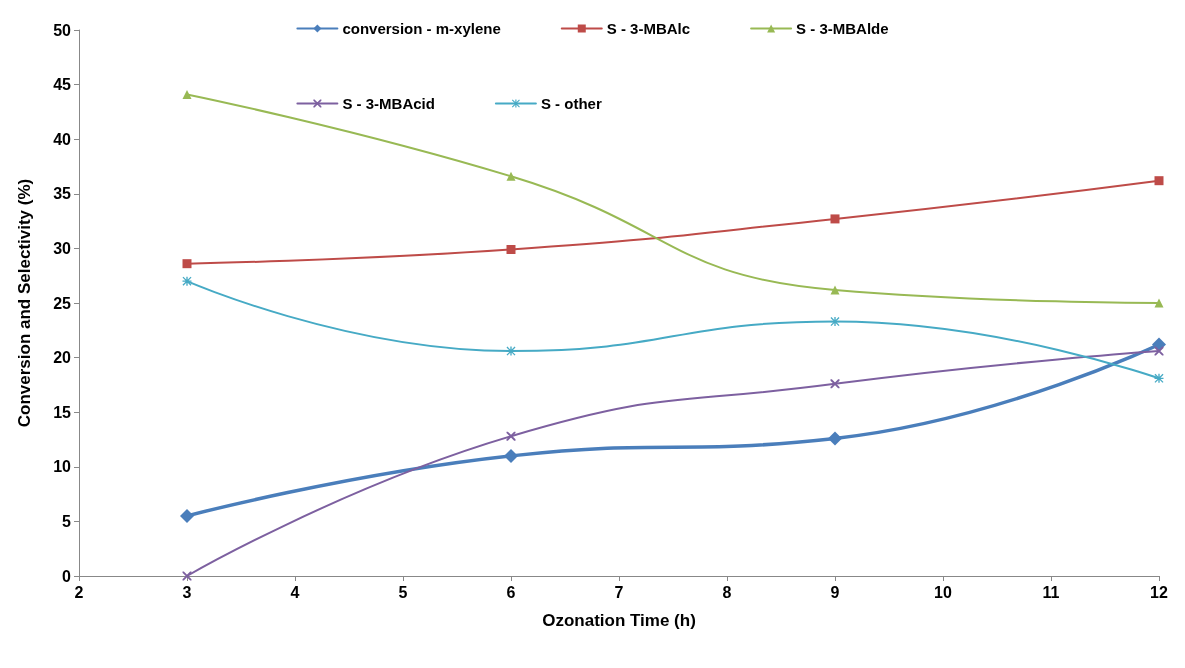 This screenshot has width=1185, height=668. Describe the element at coordinates (388, 103) in the screenshot. I see `legend-label: S - 3-MBAcid` at that location.